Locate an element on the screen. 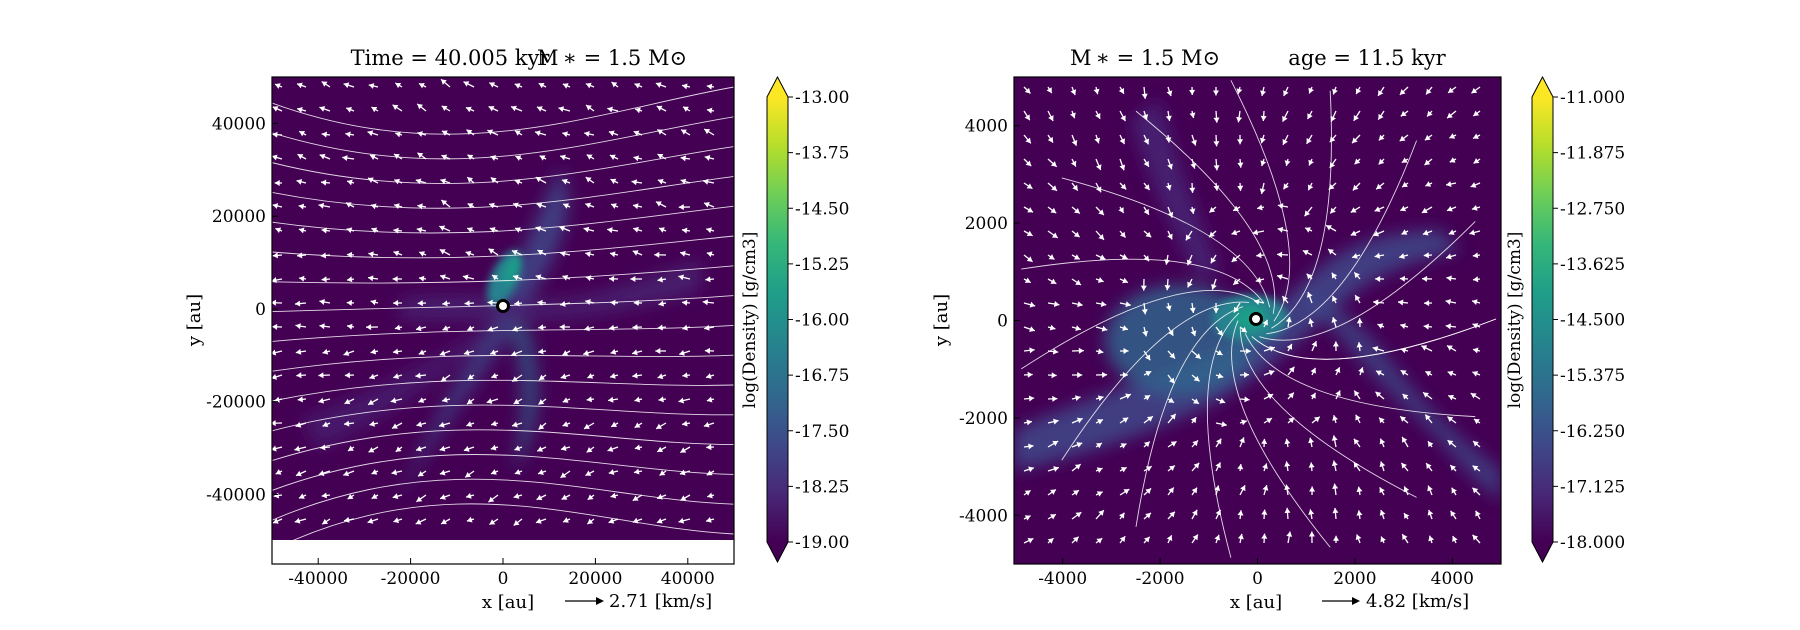  panel-left-colorbar-label: log(Density) [g/cm3] is located at coordinates (750, 320).